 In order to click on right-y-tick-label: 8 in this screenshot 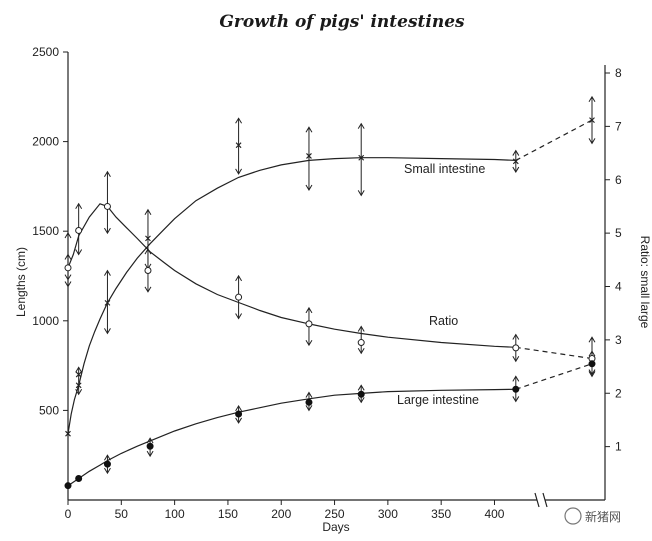, I will do `click(618, 73)`.